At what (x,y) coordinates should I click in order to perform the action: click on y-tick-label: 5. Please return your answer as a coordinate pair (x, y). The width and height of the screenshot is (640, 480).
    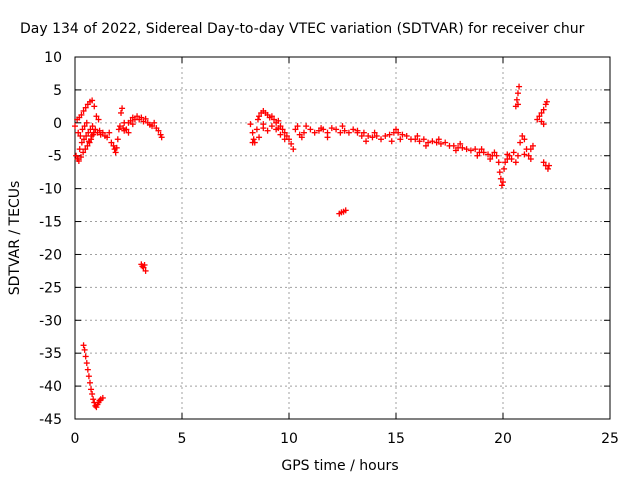
    Looking at the image, I should click on (57, 91).